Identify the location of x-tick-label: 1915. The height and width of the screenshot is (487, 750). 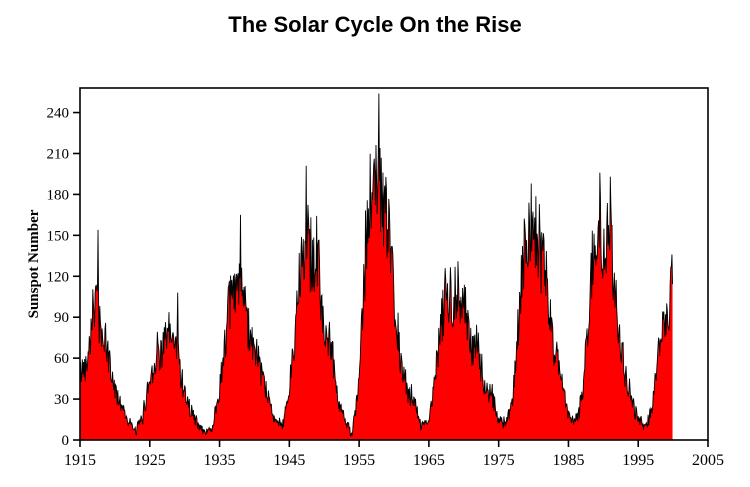
(80, 460).